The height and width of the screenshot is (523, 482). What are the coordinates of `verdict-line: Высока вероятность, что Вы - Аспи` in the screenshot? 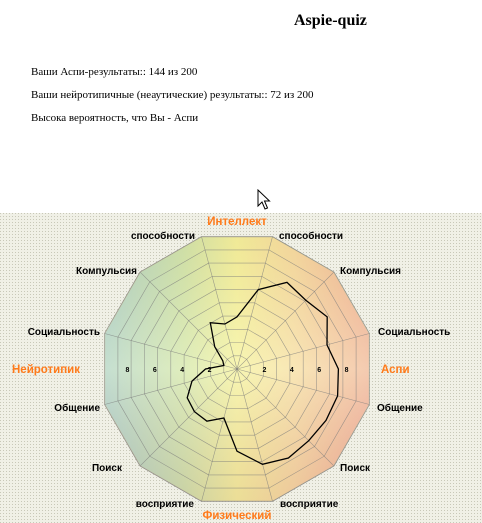 It's located at (115, 118).